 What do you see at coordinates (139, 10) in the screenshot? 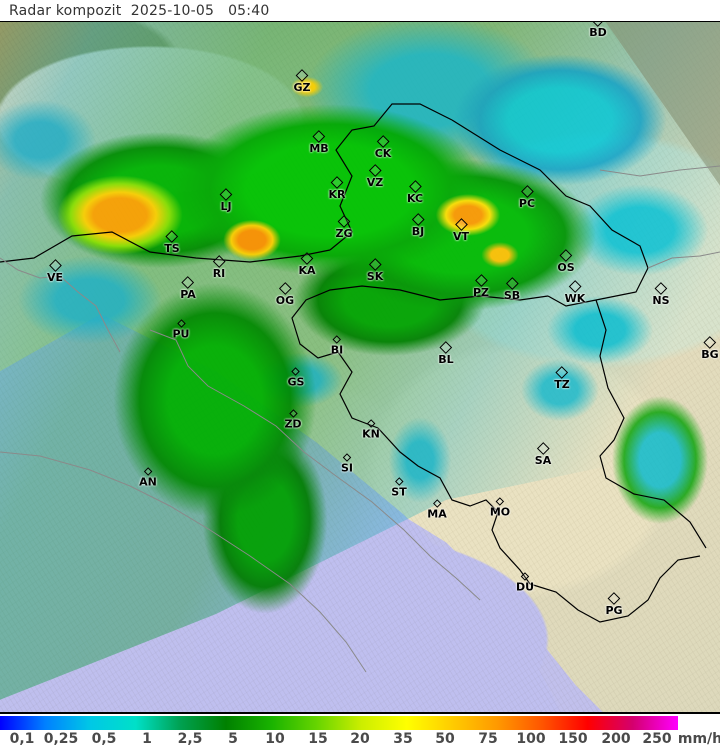
I see `page-title: Radar kompozit 2025-10-05 05:40` at bounding box center [139, 10].